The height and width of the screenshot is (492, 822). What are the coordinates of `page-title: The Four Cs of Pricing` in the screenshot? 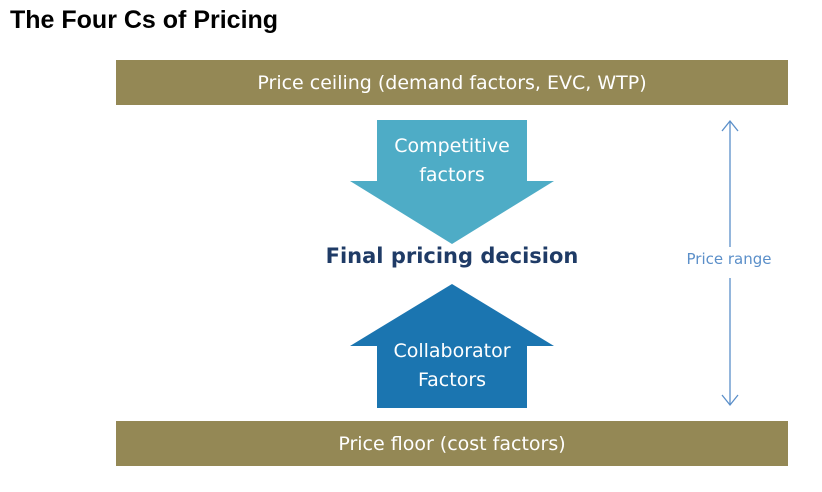 It's located at (144, 20).